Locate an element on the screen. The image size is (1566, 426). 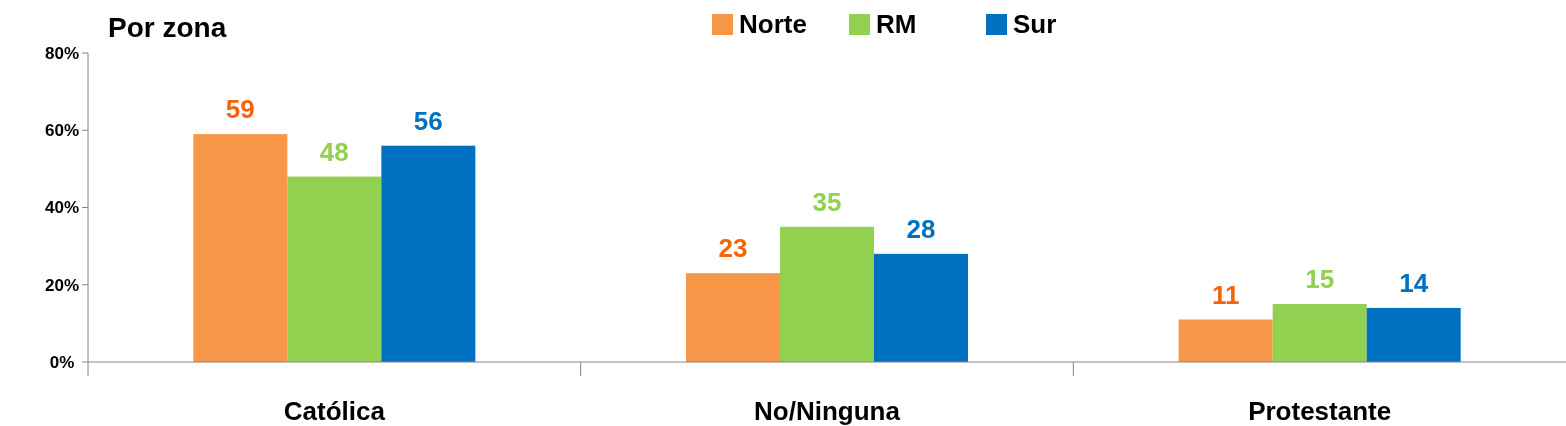
y-tick-label: 0% is located at coordinates (62, 362).